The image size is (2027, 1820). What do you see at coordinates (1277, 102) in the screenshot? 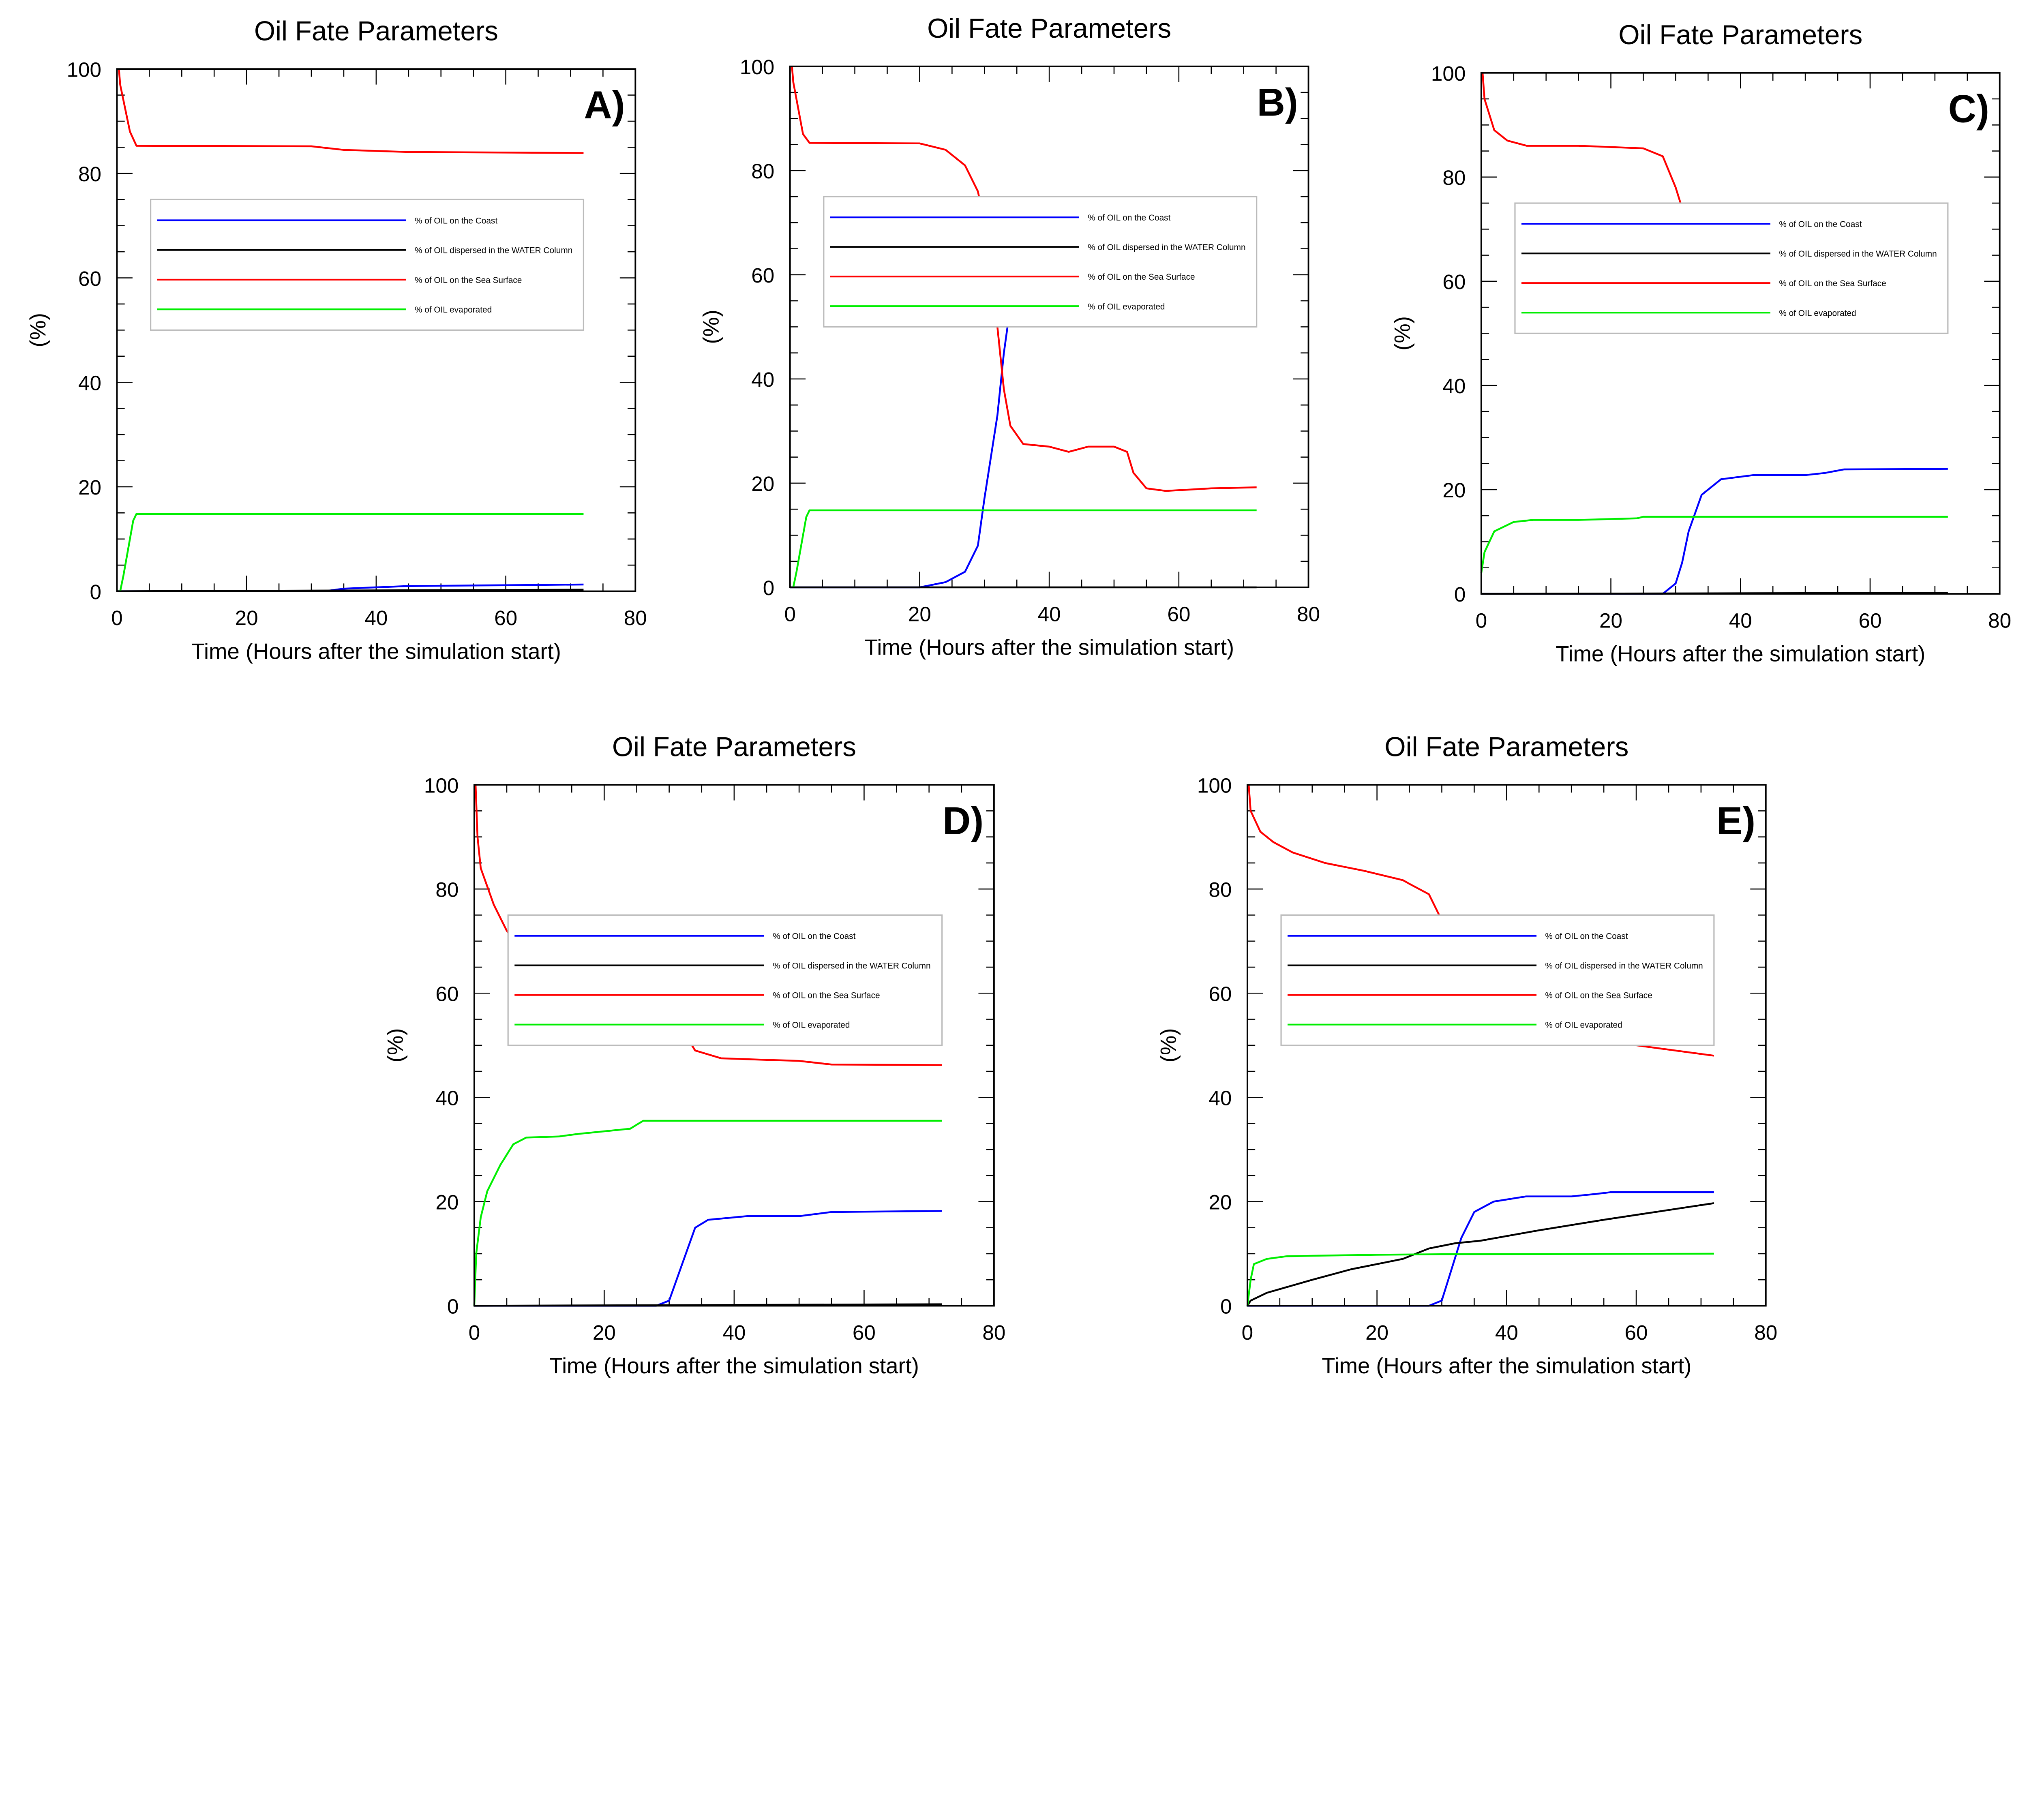
I see `panel-label: B)` at bounding box center [1277, 102].